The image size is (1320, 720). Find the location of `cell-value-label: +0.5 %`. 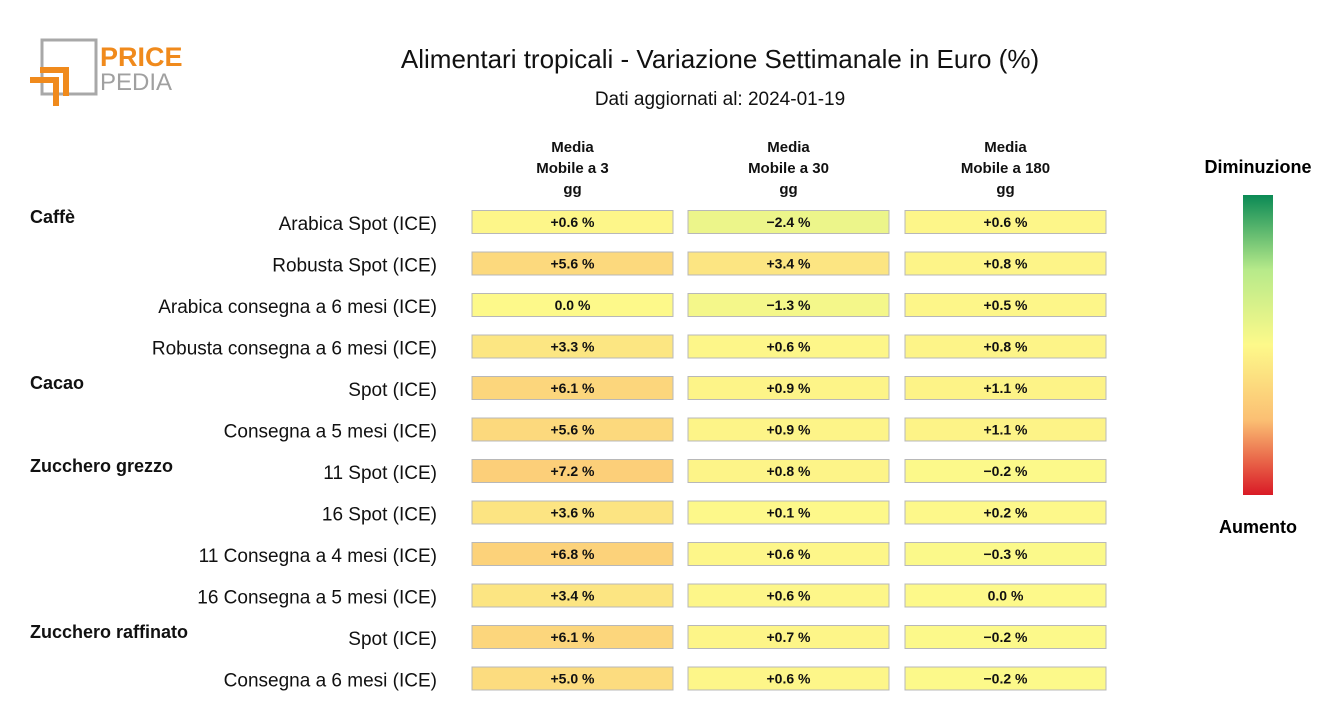

cell-value-label: +0.5 % is located at coordinates (1006, 305).